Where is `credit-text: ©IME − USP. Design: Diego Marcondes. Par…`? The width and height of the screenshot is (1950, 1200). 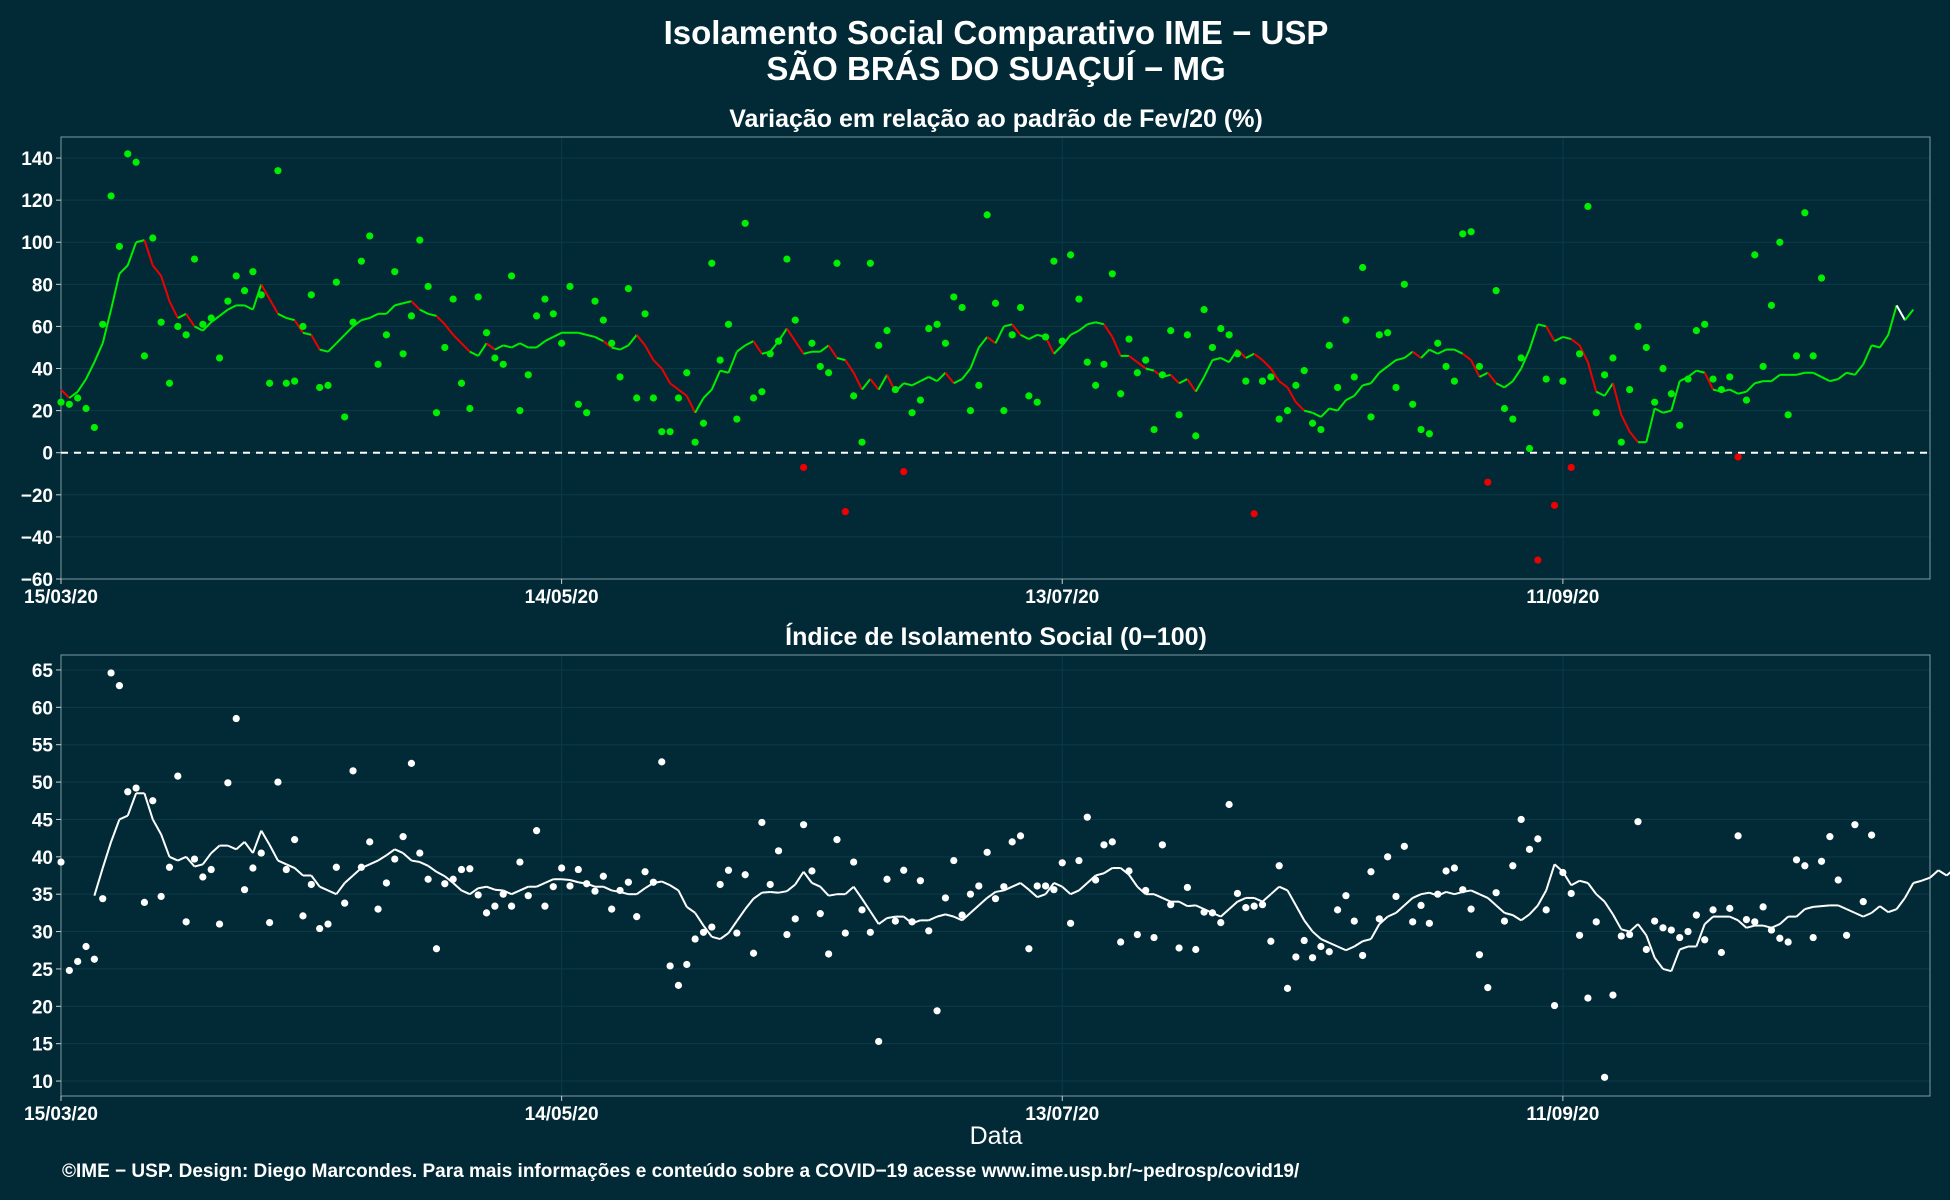 credit-text: ©IME − USP. Design: Diego Marcondes. Par… is located at coordinates (681, 1171).